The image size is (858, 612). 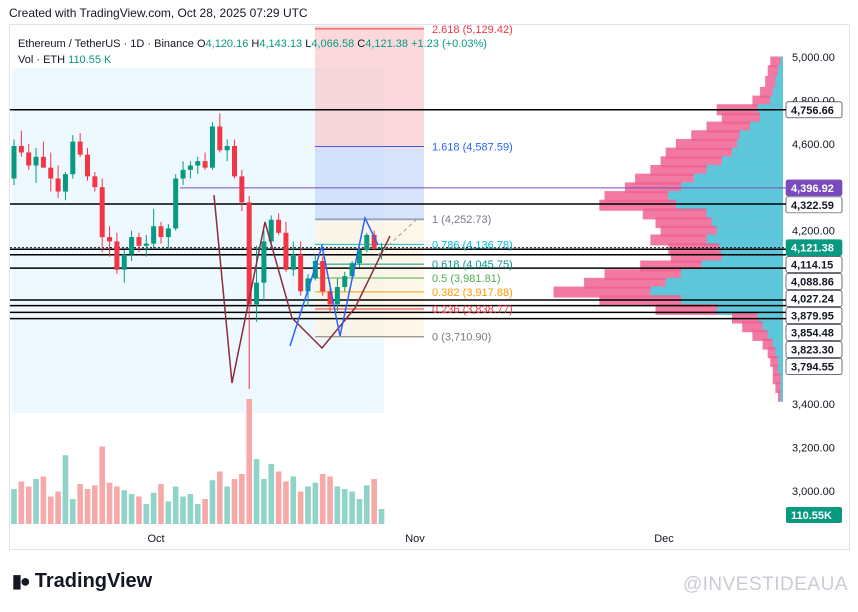 I want to click on price-tag-label: 4,756.66, so click(x=812, y=111).